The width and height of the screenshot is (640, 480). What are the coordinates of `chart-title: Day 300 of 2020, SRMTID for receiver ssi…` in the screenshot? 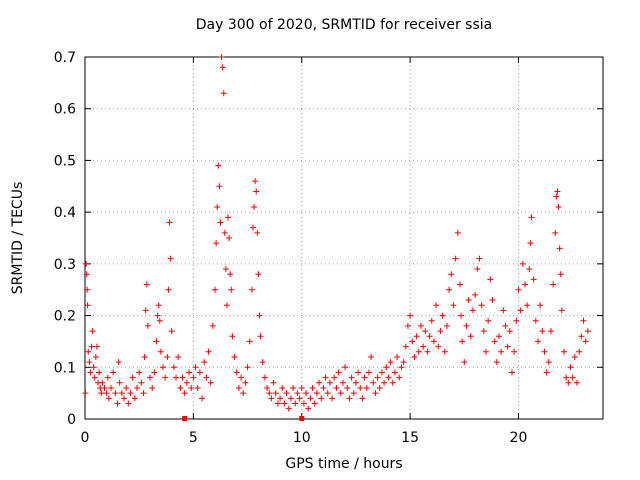 It's located at (344, 25).